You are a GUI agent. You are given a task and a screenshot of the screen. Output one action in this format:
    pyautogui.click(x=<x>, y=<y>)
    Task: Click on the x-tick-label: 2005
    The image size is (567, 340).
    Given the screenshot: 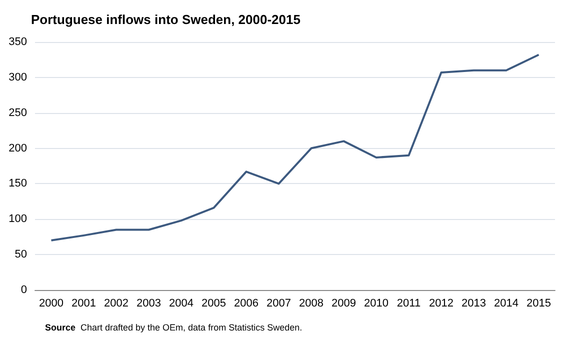 What is the action you would take?
    pyautogui.click(x=214, y=304)
    